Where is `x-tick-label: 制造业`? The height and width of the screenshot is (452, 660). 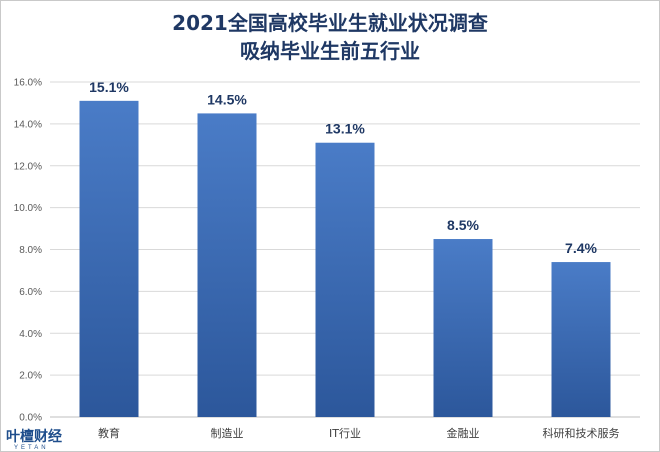
x-tick-label: 制造业 is located at coordinates (227, 433).